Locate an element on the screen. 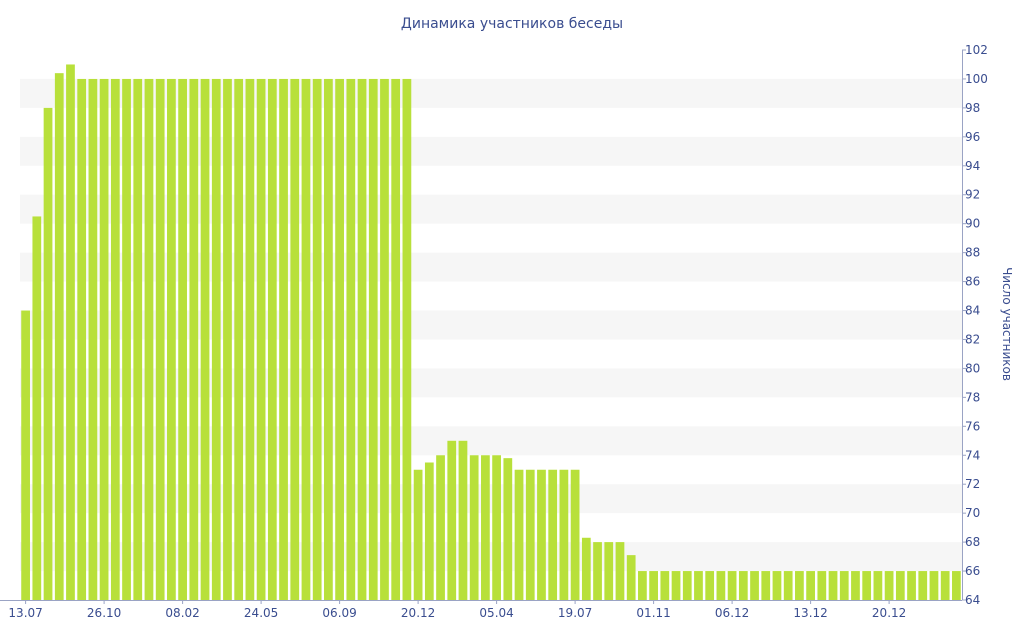 The width and height of the screenshot is (1024, 640). y-tick-label: 82 is located at coordinates (972, 339).